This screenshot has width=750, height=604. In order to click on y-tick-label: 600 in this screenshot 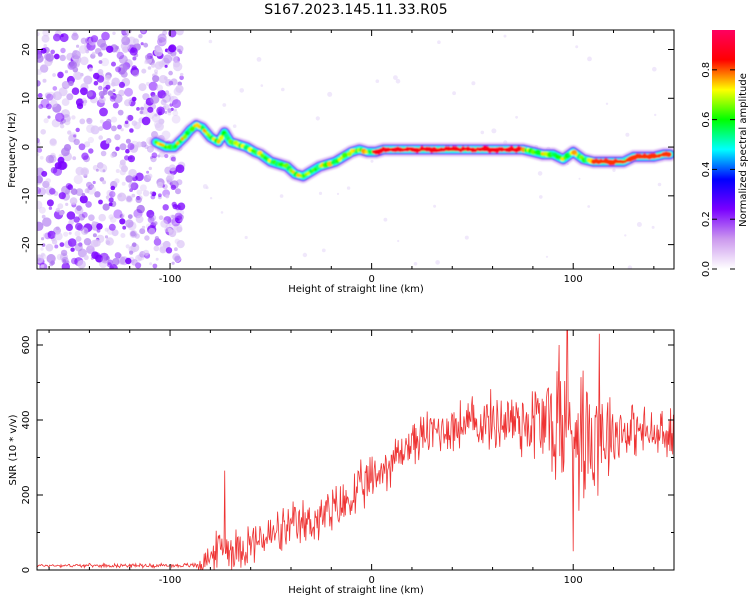, I will do `click(26, 344)`.